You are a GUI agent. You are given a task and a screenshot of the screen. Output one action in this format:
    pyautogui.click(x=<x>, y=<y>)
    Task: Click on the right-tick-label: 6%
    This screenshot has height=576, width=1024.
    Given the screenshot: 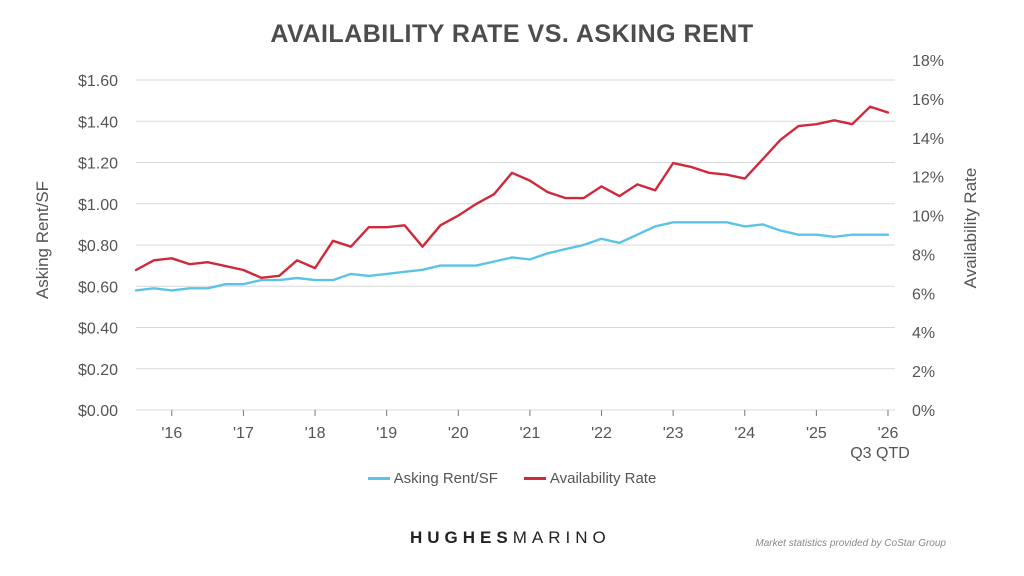 What is the action you would take?
    pyautogui.click(x=923, y=294)
    